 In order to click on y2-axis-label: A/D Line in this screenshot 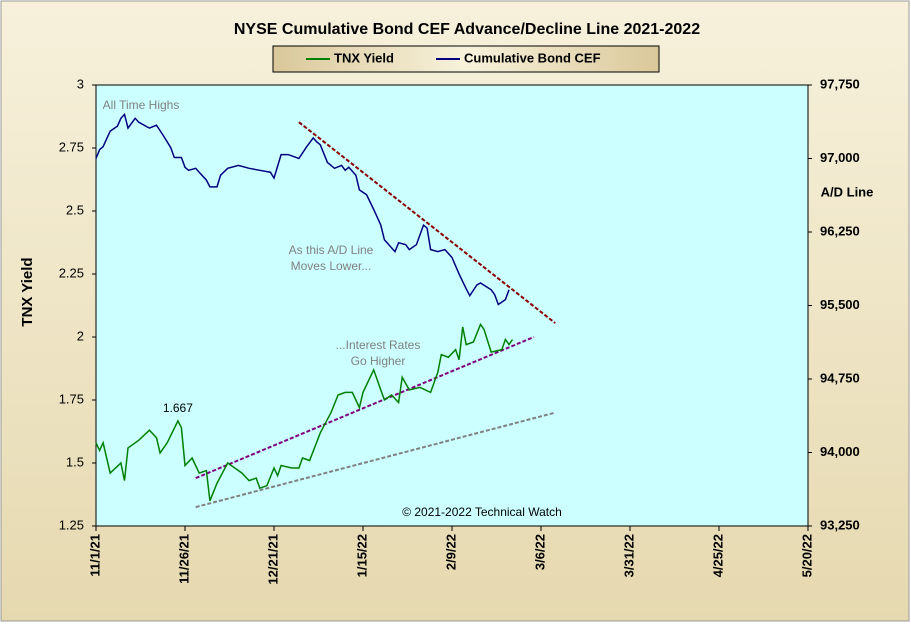, I will do `click(847, 191)`.